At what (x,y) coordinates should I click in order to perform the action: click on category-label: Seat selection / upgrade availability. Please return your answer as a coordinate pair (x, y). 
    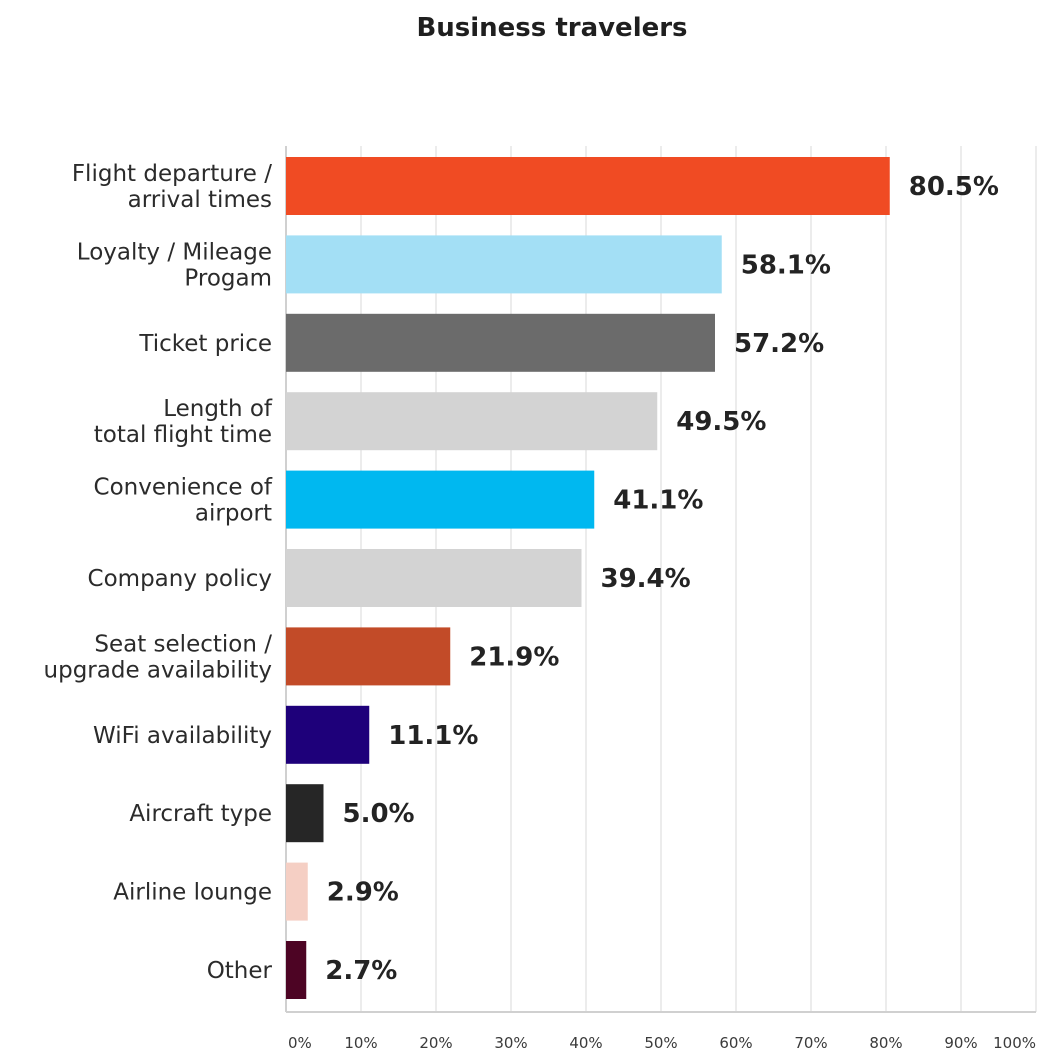
    Looking at the image, I should click on (158, 657).